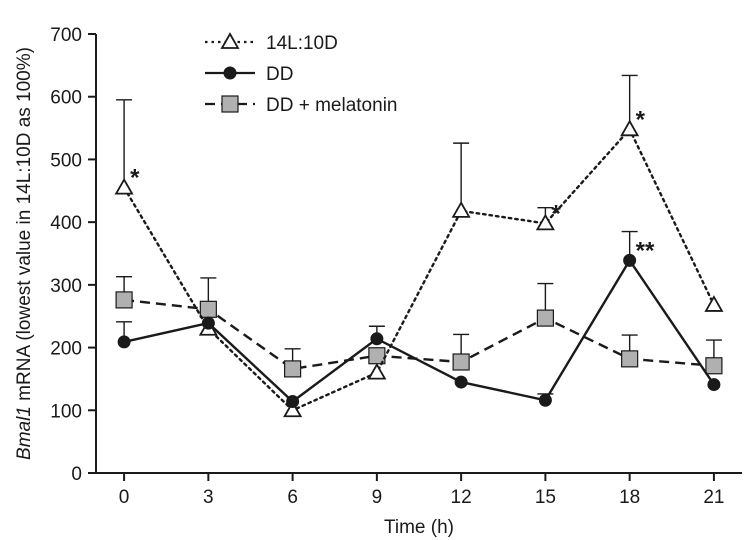  I want to click on legend-item-14l-10d: 14L:10D, so click(271, 43).